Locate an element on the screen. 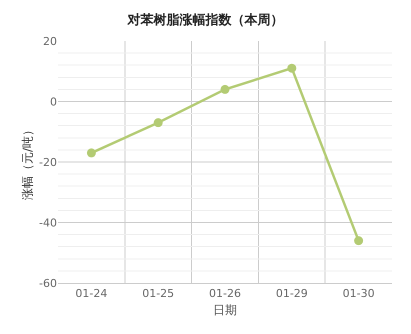  y-tick-label: -60 is located at coordinates (48, 283).